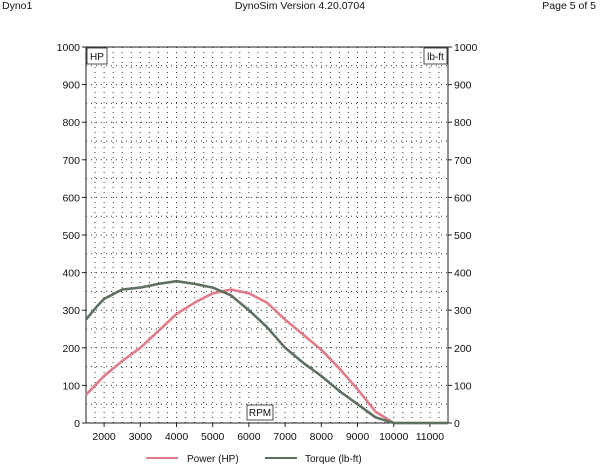 The height and width of the screenshot is (465, 600). I want to click on y-tick-label-right: 500, so click(463, 236).